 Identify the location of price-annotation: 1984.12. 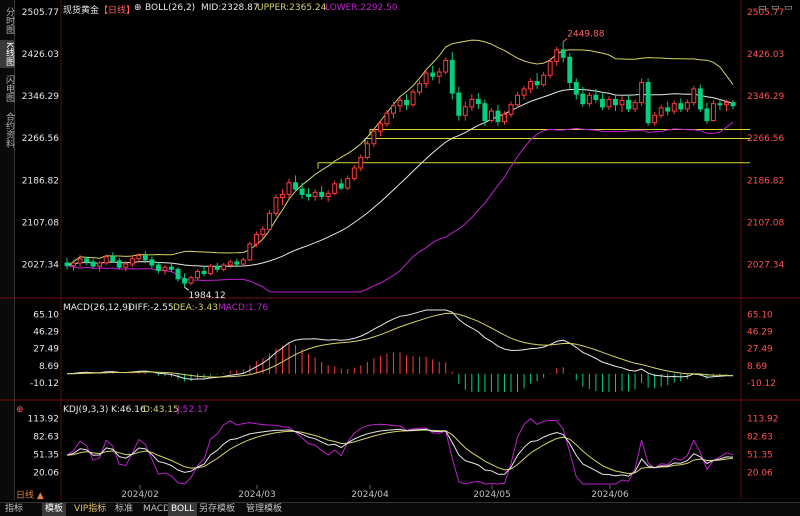
(207, 296).